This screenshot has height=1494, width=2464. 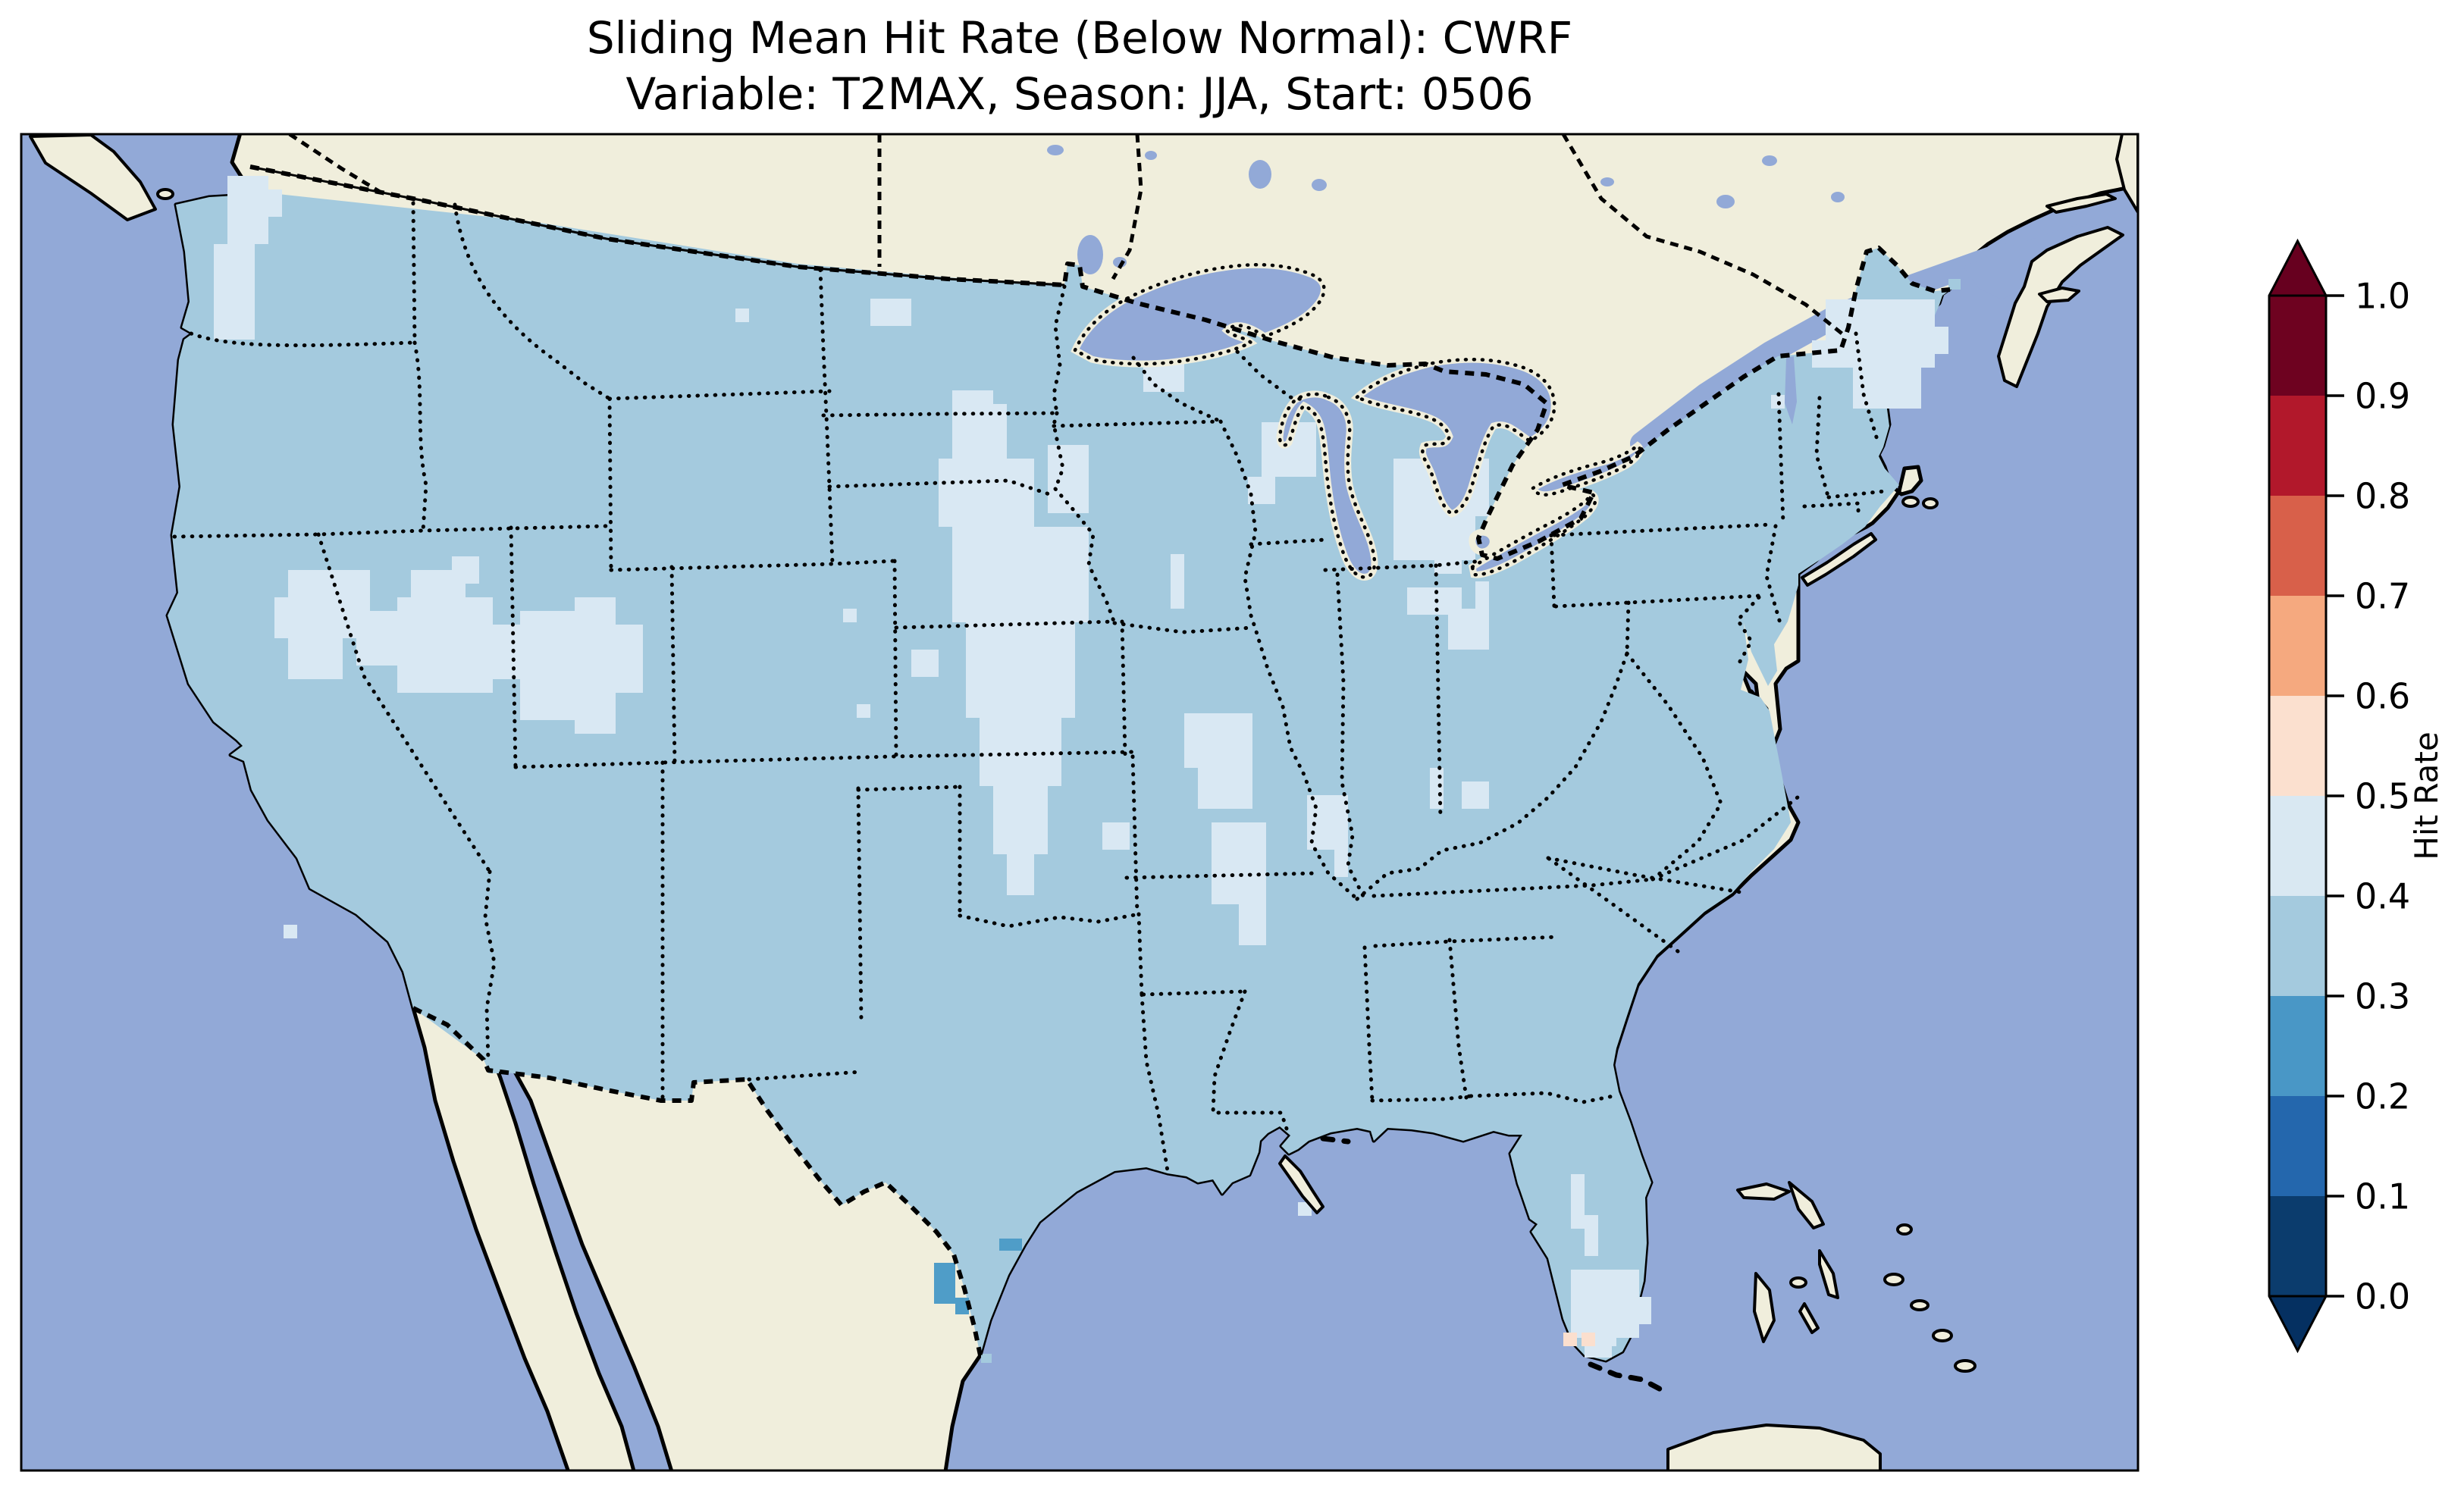 I want to click on border-sd-ne, so click(x=942, y=488).